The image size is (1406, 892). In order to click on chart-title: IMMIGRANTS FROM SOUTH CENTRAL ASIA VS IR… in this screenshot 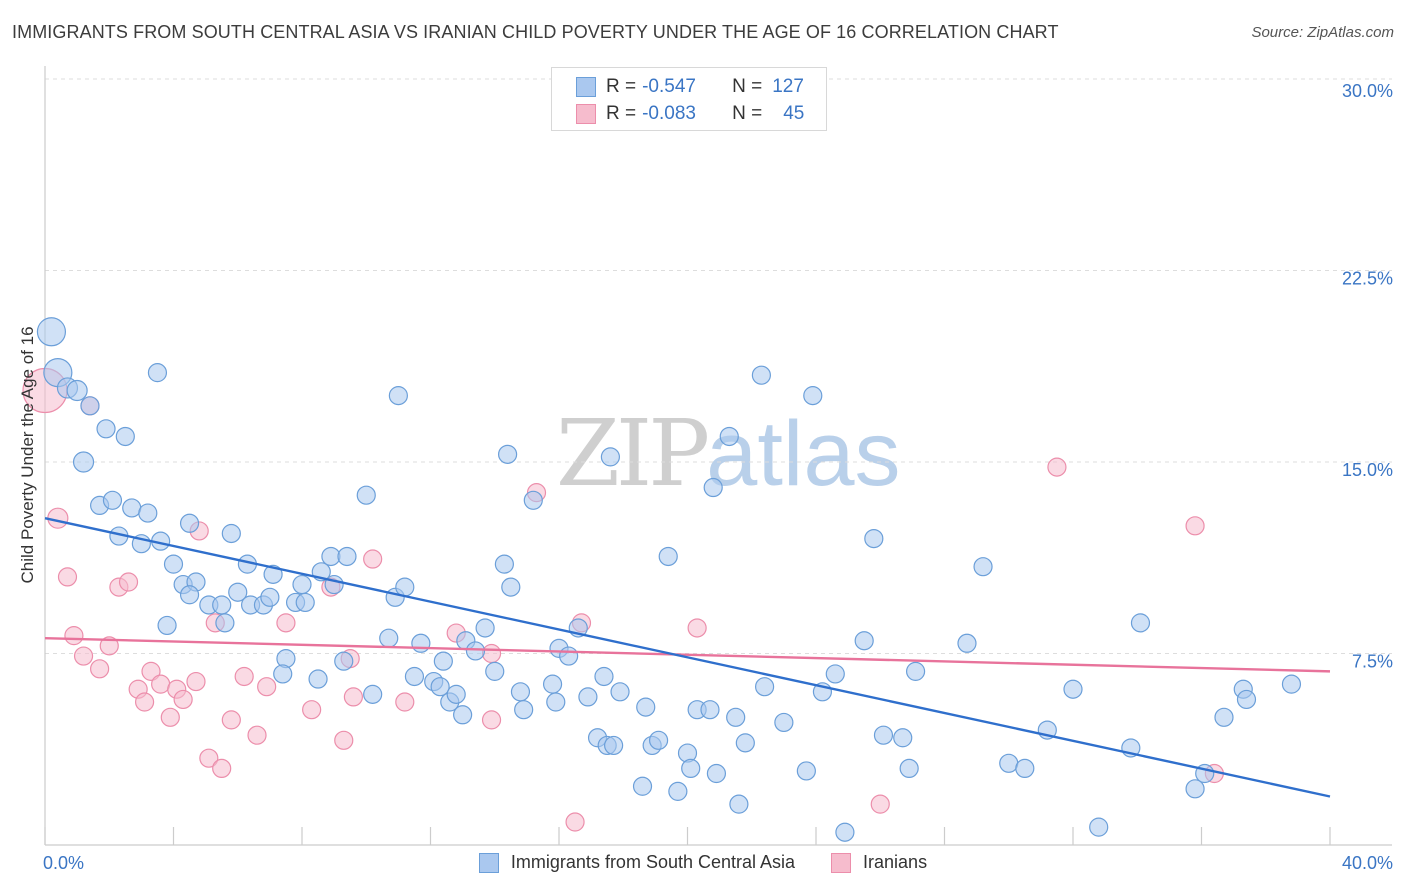, I will do `click(535, 32)`.